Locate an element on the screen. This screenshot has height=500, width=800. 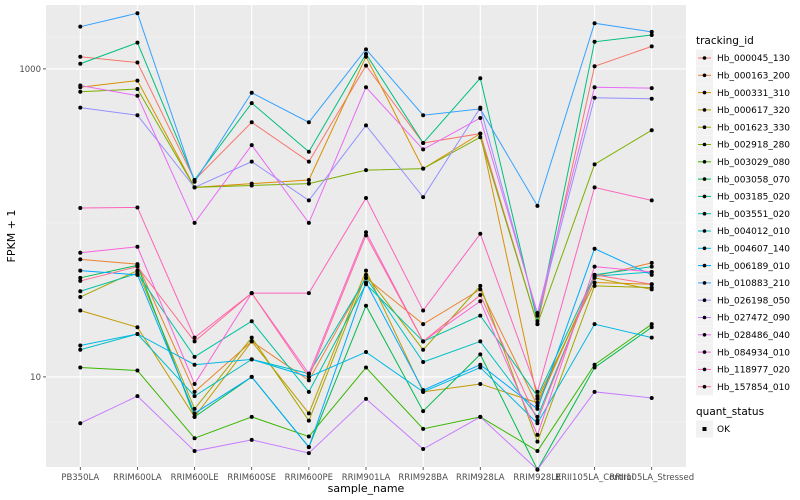
y-axis-title: FPKM + 1 is located at coordinates (11, 236).